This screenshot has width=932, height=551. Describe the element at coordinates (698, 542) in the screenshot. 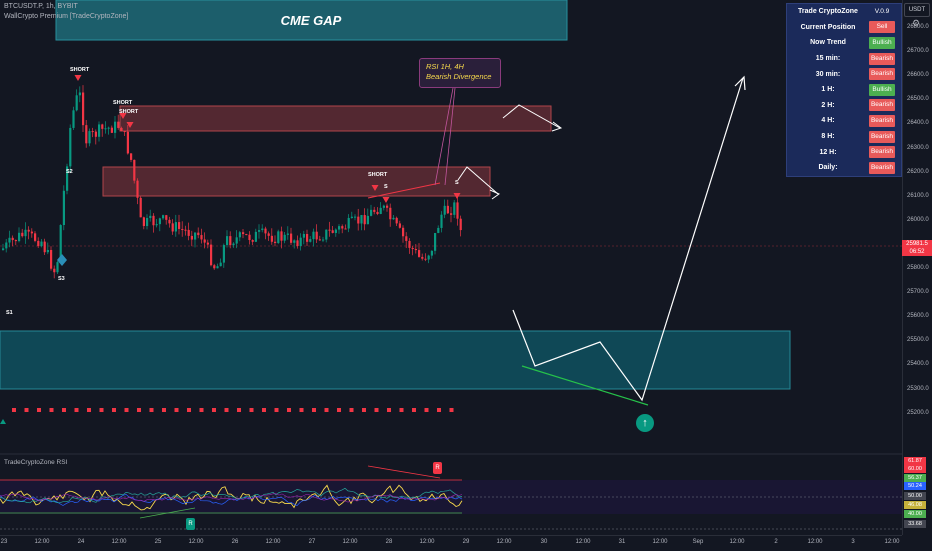

I see `time-tick: Sep` at that location.